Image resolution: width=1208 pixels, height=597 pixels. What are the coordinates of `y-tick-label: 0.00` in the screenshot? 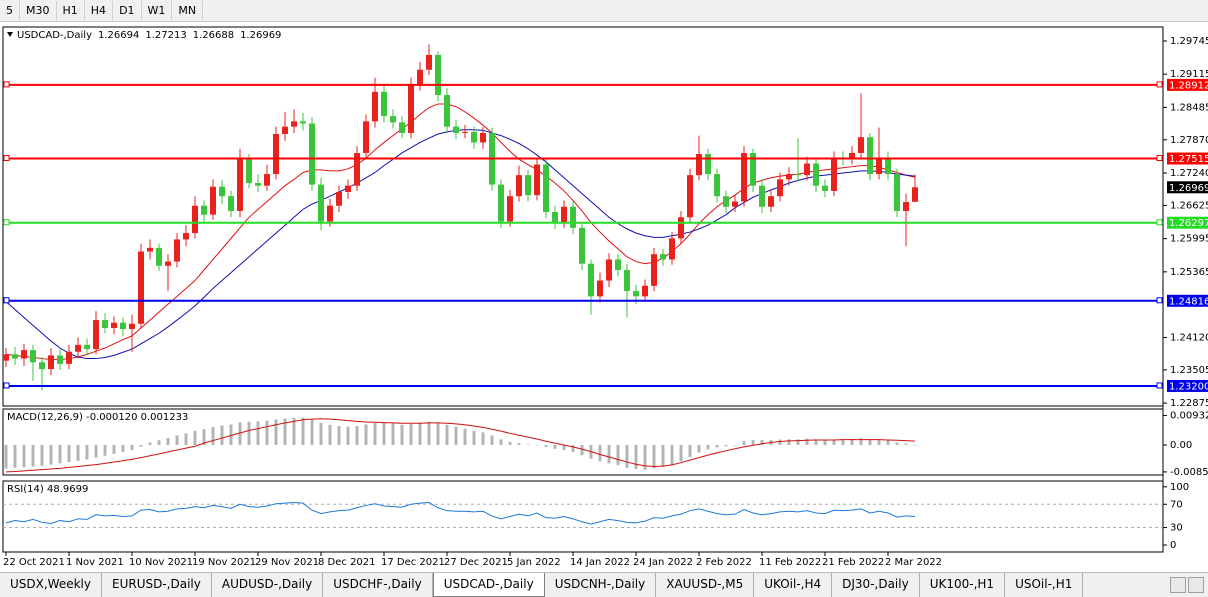 It's located at (1181, 445).